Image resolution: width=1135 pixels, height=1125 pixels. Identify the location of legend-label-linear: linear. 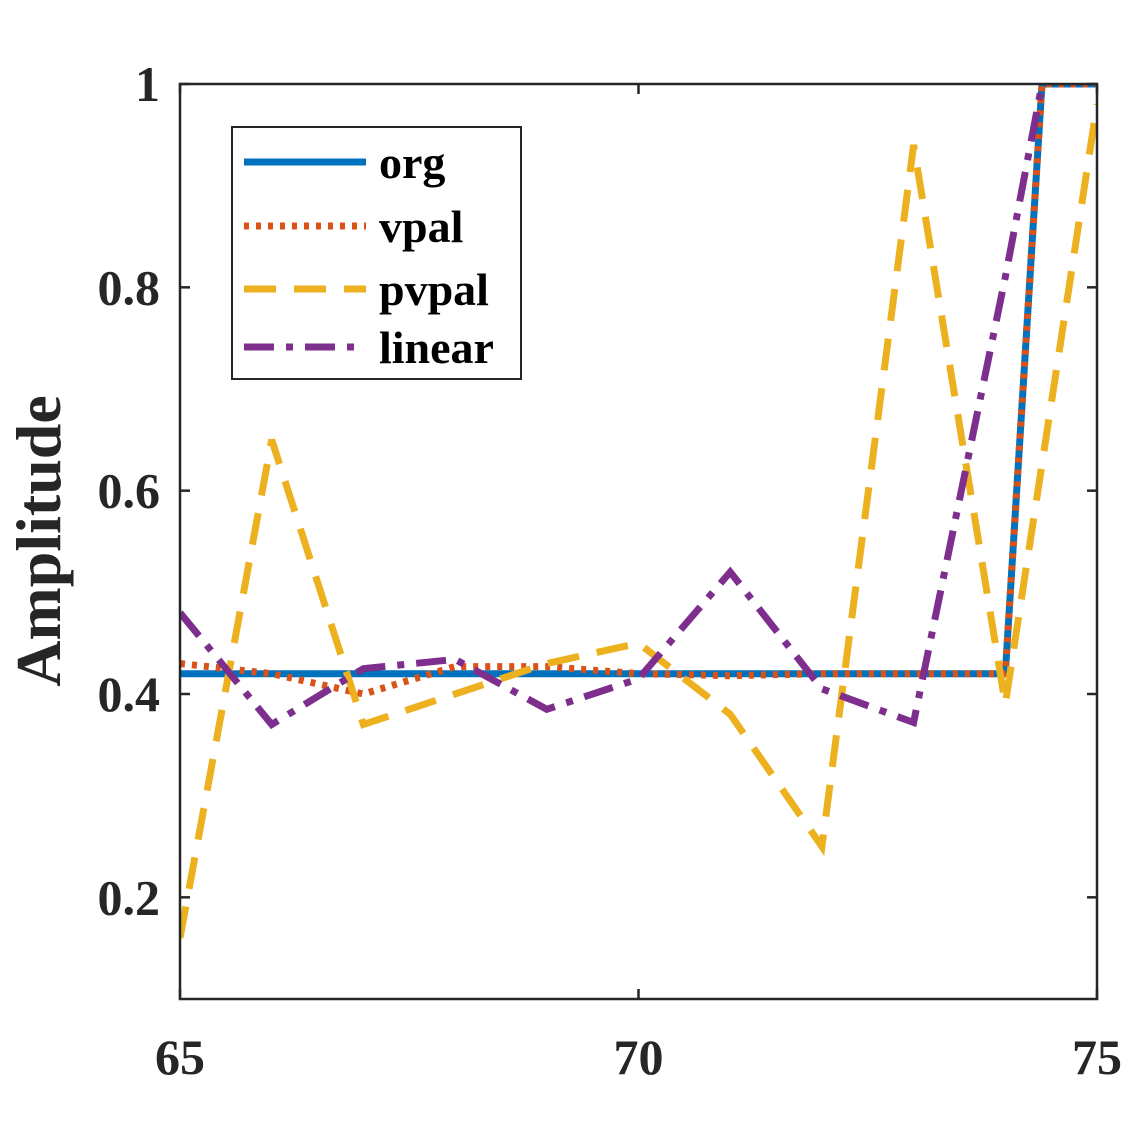
(436, 347).